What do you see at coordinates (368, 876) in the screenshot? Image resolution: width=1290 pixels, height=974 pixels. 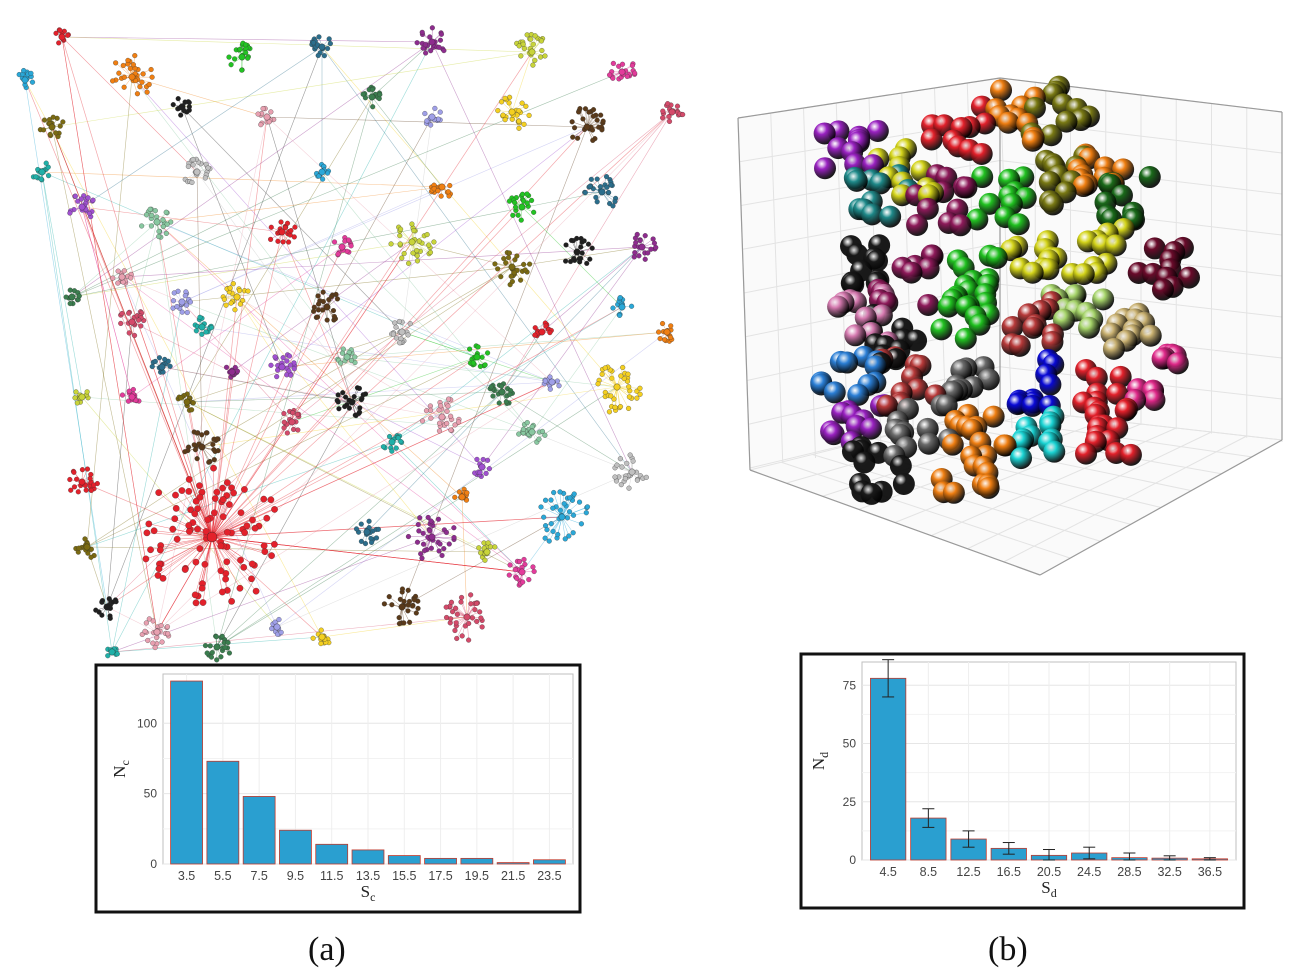 I see `x-tick-label: 13.5` at bounding box center [368, 876].